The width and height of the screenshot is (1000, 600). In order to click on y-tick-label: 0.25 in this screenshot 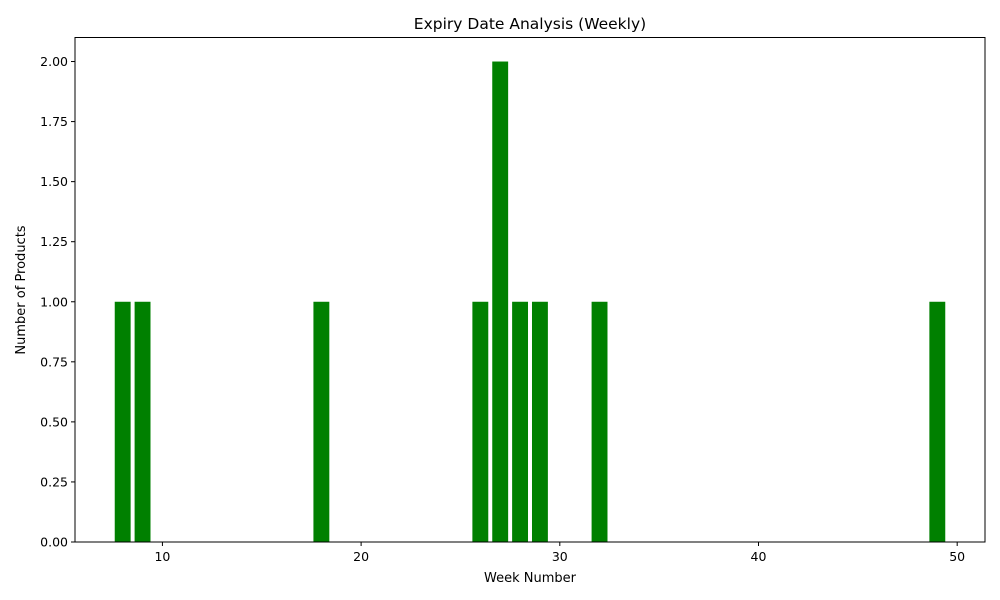, I will do `click(54, 481)`.